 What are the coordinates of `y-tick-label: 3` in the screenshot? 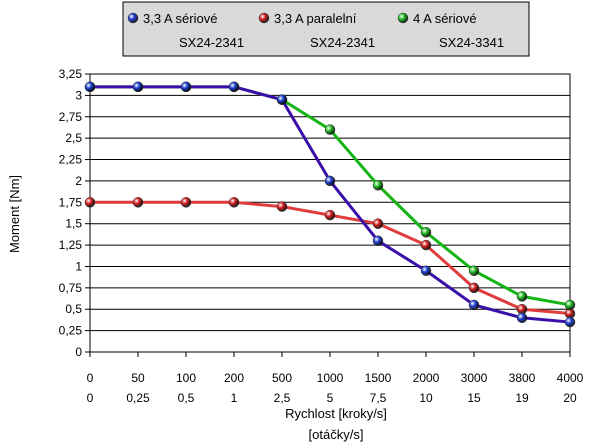 It's located at (78, 95).